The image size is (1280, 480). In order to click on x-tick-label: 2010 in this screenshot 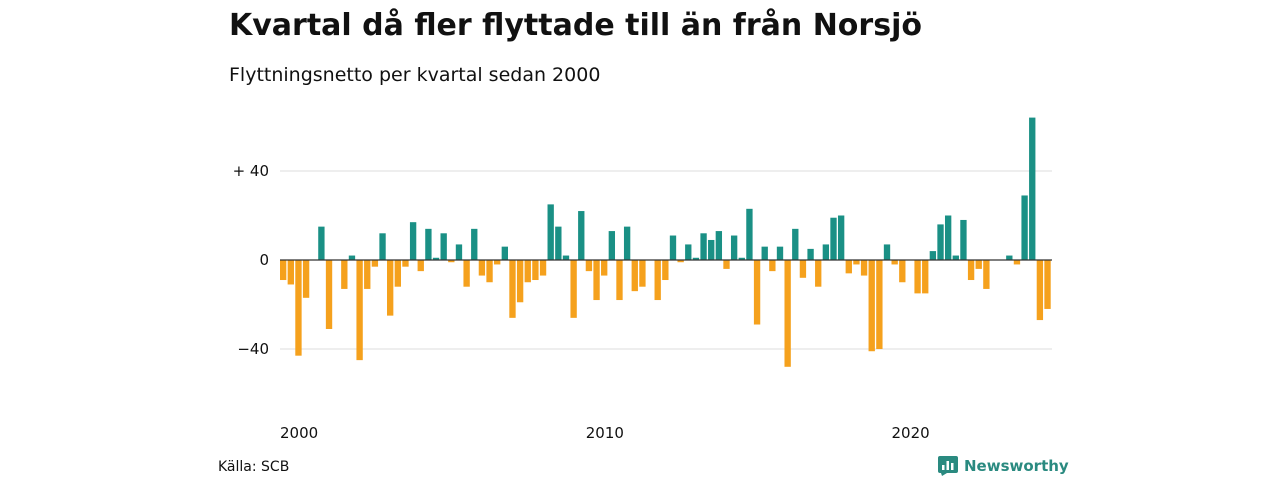, I will do `click(605, 433)`.